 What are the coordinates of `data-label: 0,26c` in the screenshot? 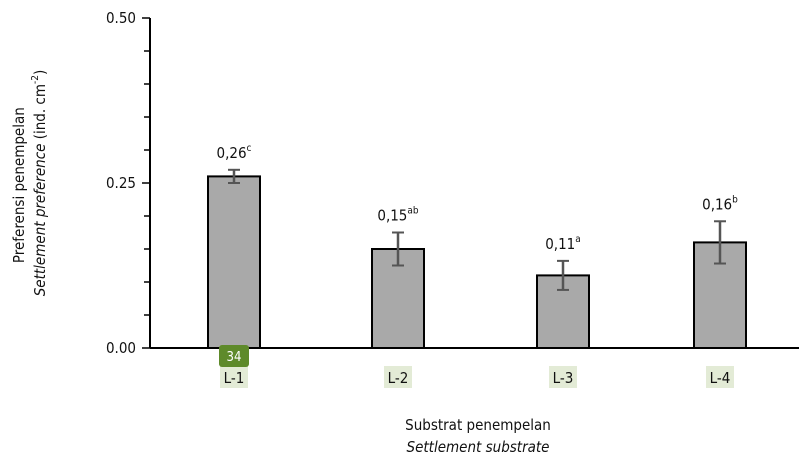 It's located at (234, 152).